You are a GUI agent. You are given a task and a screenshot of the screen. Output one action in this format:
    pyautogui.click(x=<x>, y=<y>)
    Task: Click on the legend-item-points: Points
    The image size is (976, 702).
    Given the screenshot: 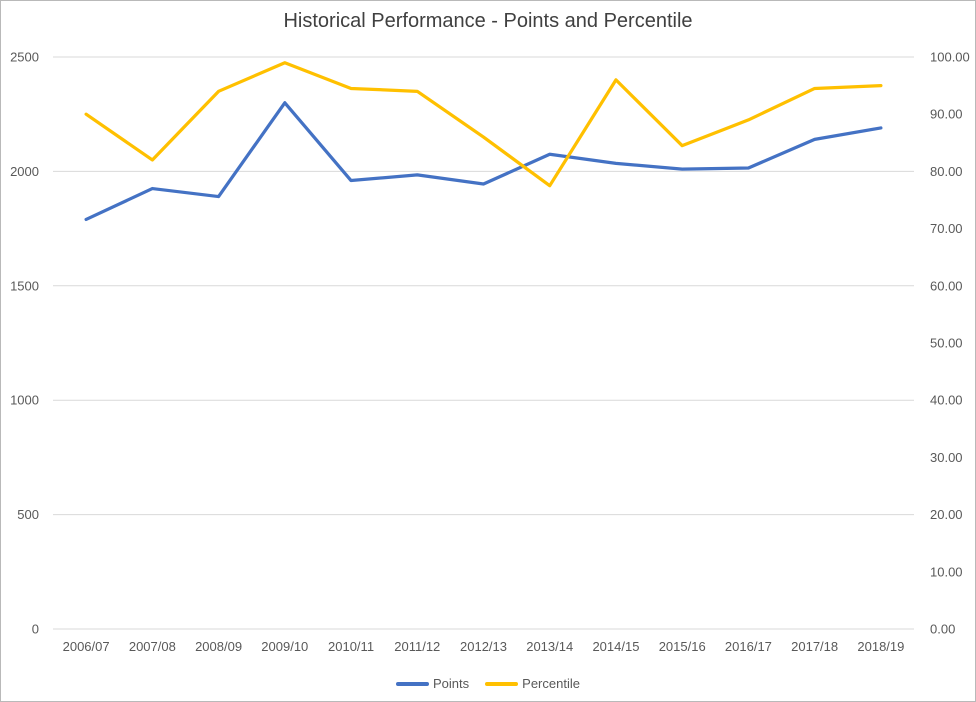 What is the action you would take?
    pyautogui.click(x=432, y=683)
    